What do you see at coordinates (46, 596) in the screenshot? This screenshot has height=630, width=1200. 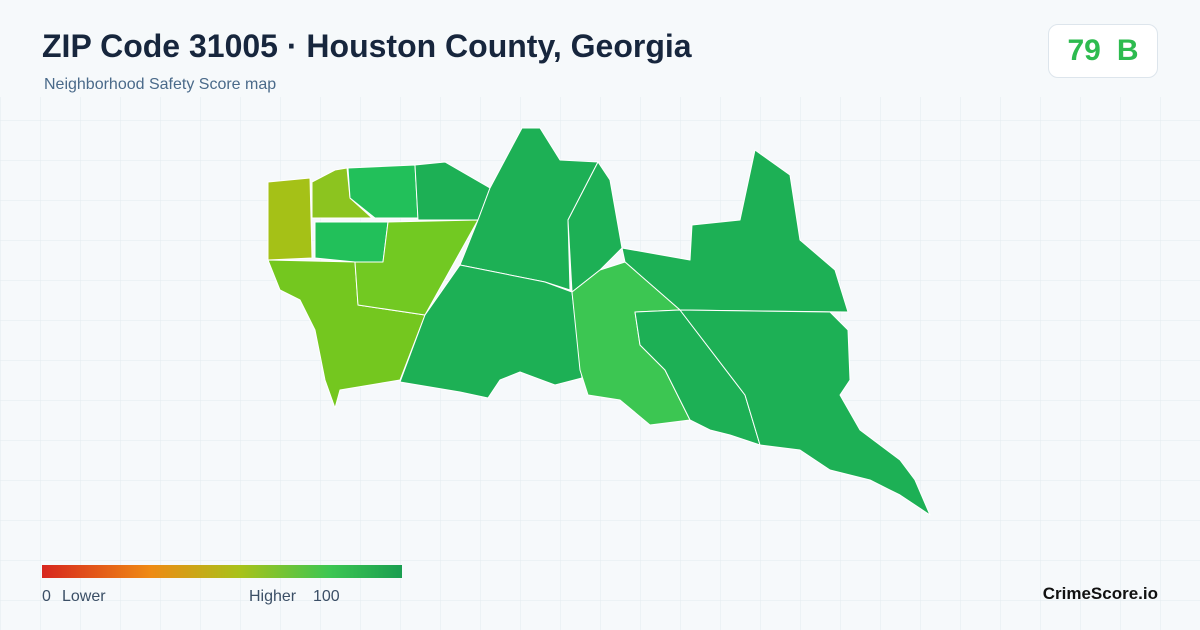 I see `legend-min: 0` at bounding box center [46, 596].